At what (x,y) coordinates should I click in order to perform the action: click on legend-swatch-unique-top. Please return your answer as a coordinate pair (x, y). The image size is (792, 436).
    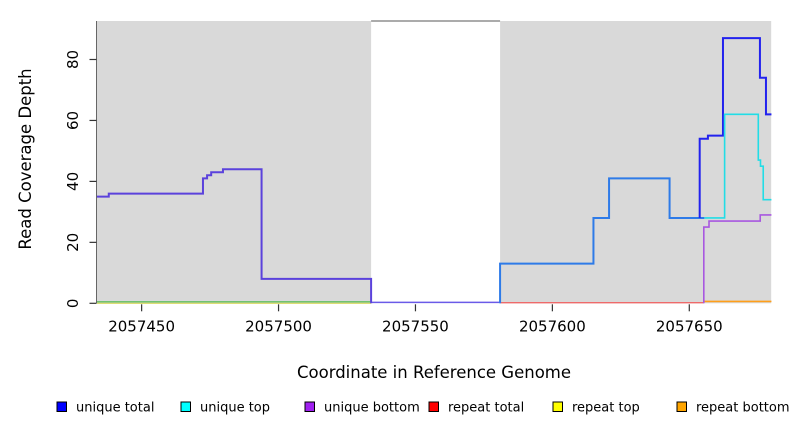
    Looking at the image, I should click on (185, 406).